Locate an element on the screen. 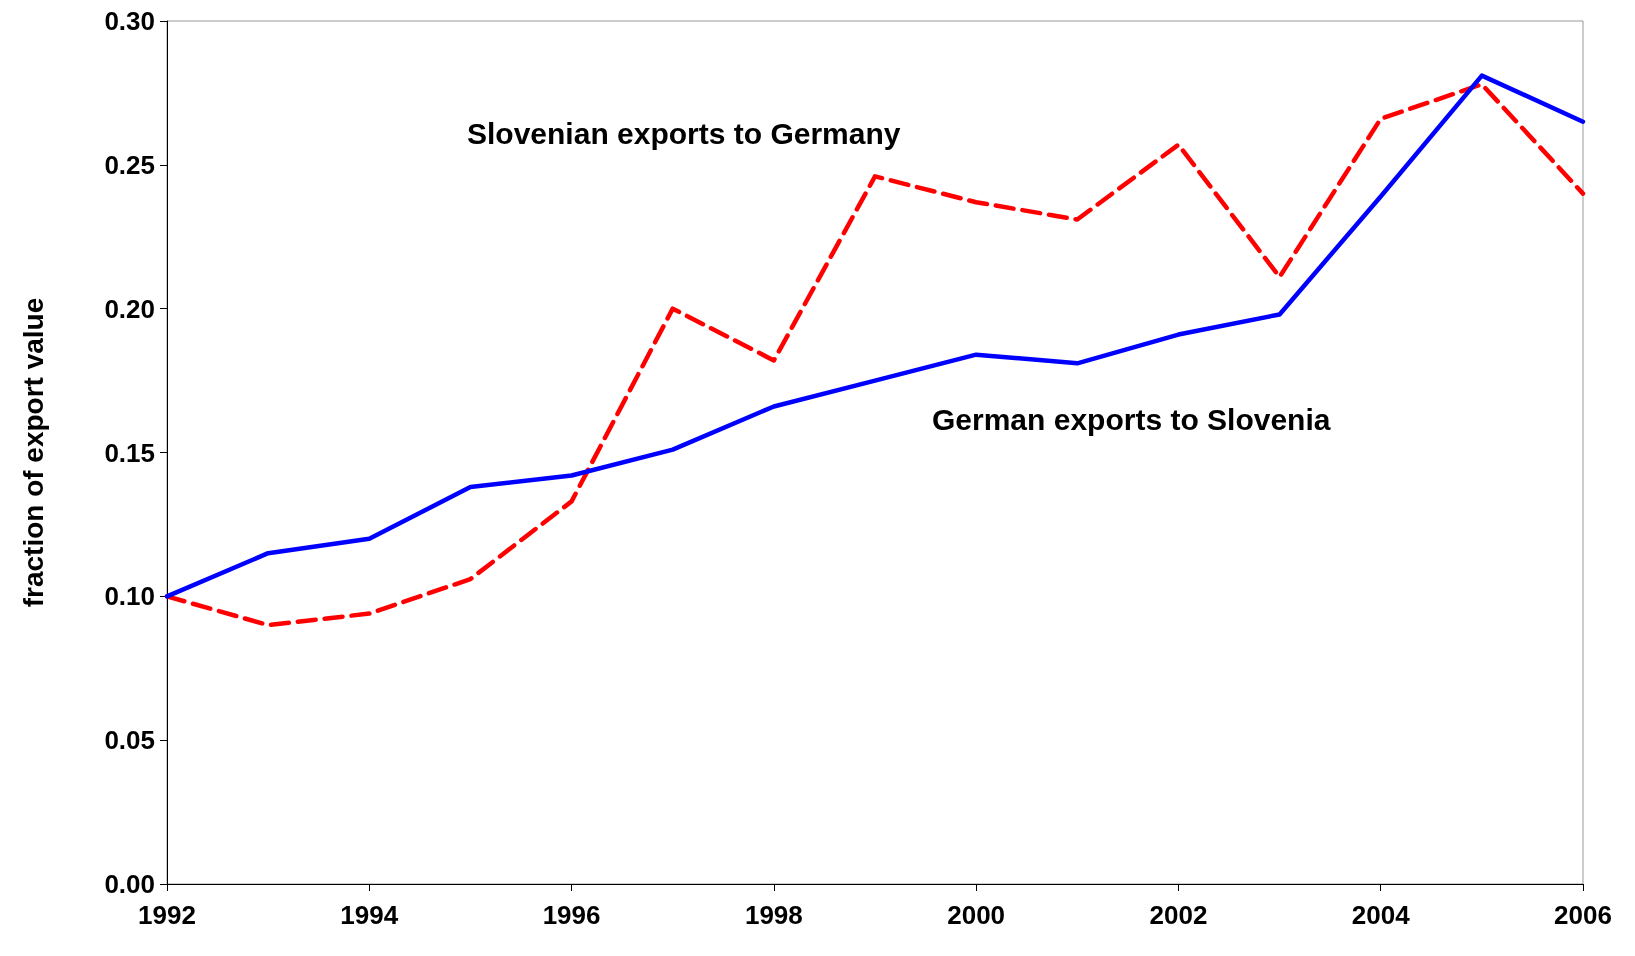 This screenshot has height=956, width=1635. x-tick-label: 1994 is located at coordinates (369, 915).